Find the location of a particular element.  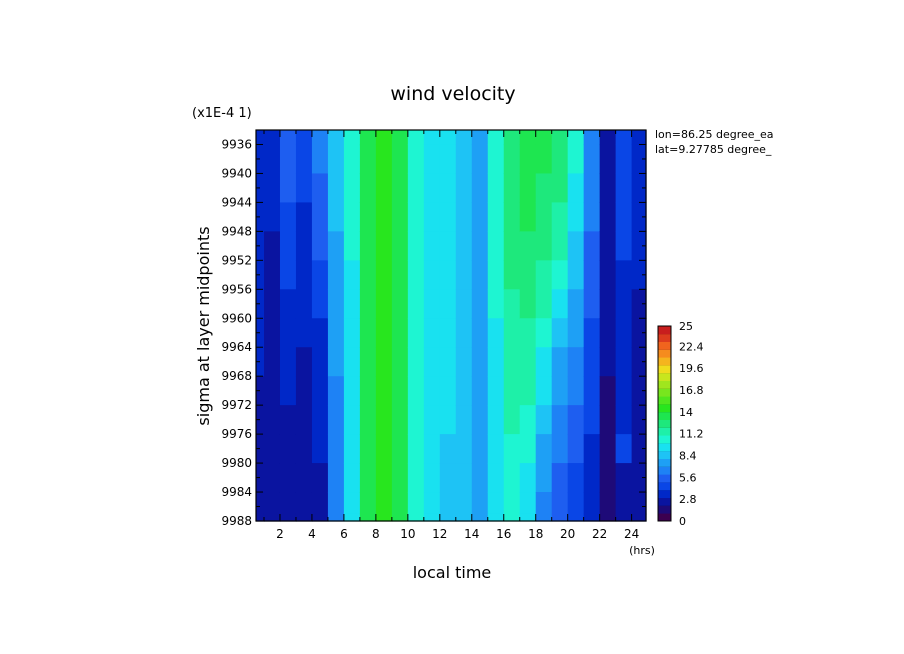

y-tick-label: 9960 is located at coordinates (236, 318).